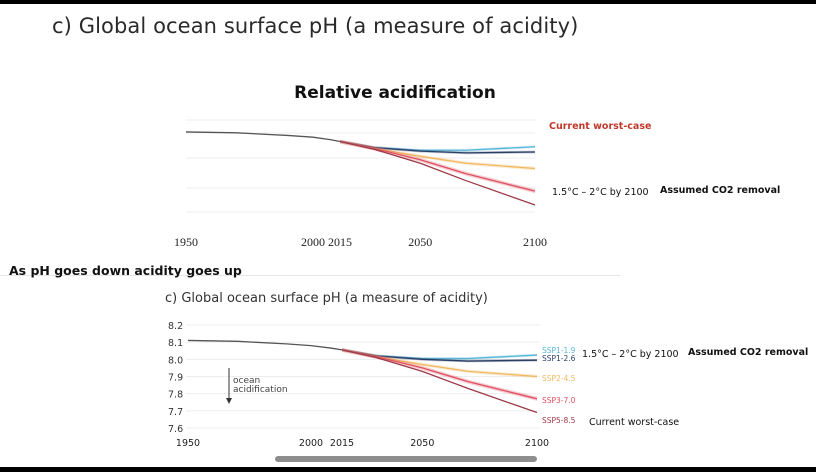 The image size is (816, 472). What do you see at coordinates (535, 242) in the screenshot?
I see `chart1-xtick-2100: 2100` at bounding box center [535, 242].